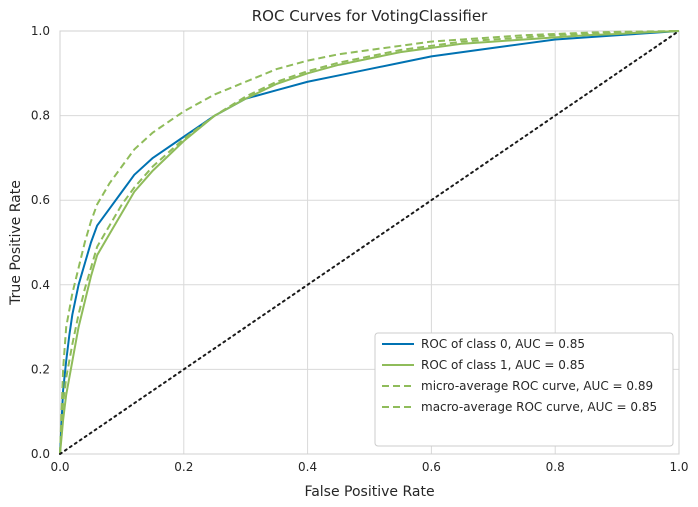 The width and height of the screenshot is (698, 507). What do you see at coordinates (503, 365) in the screenshot?
I see `legend-label: ROC of class 1, AUC = 0.85` at bounding box center [503, 365].